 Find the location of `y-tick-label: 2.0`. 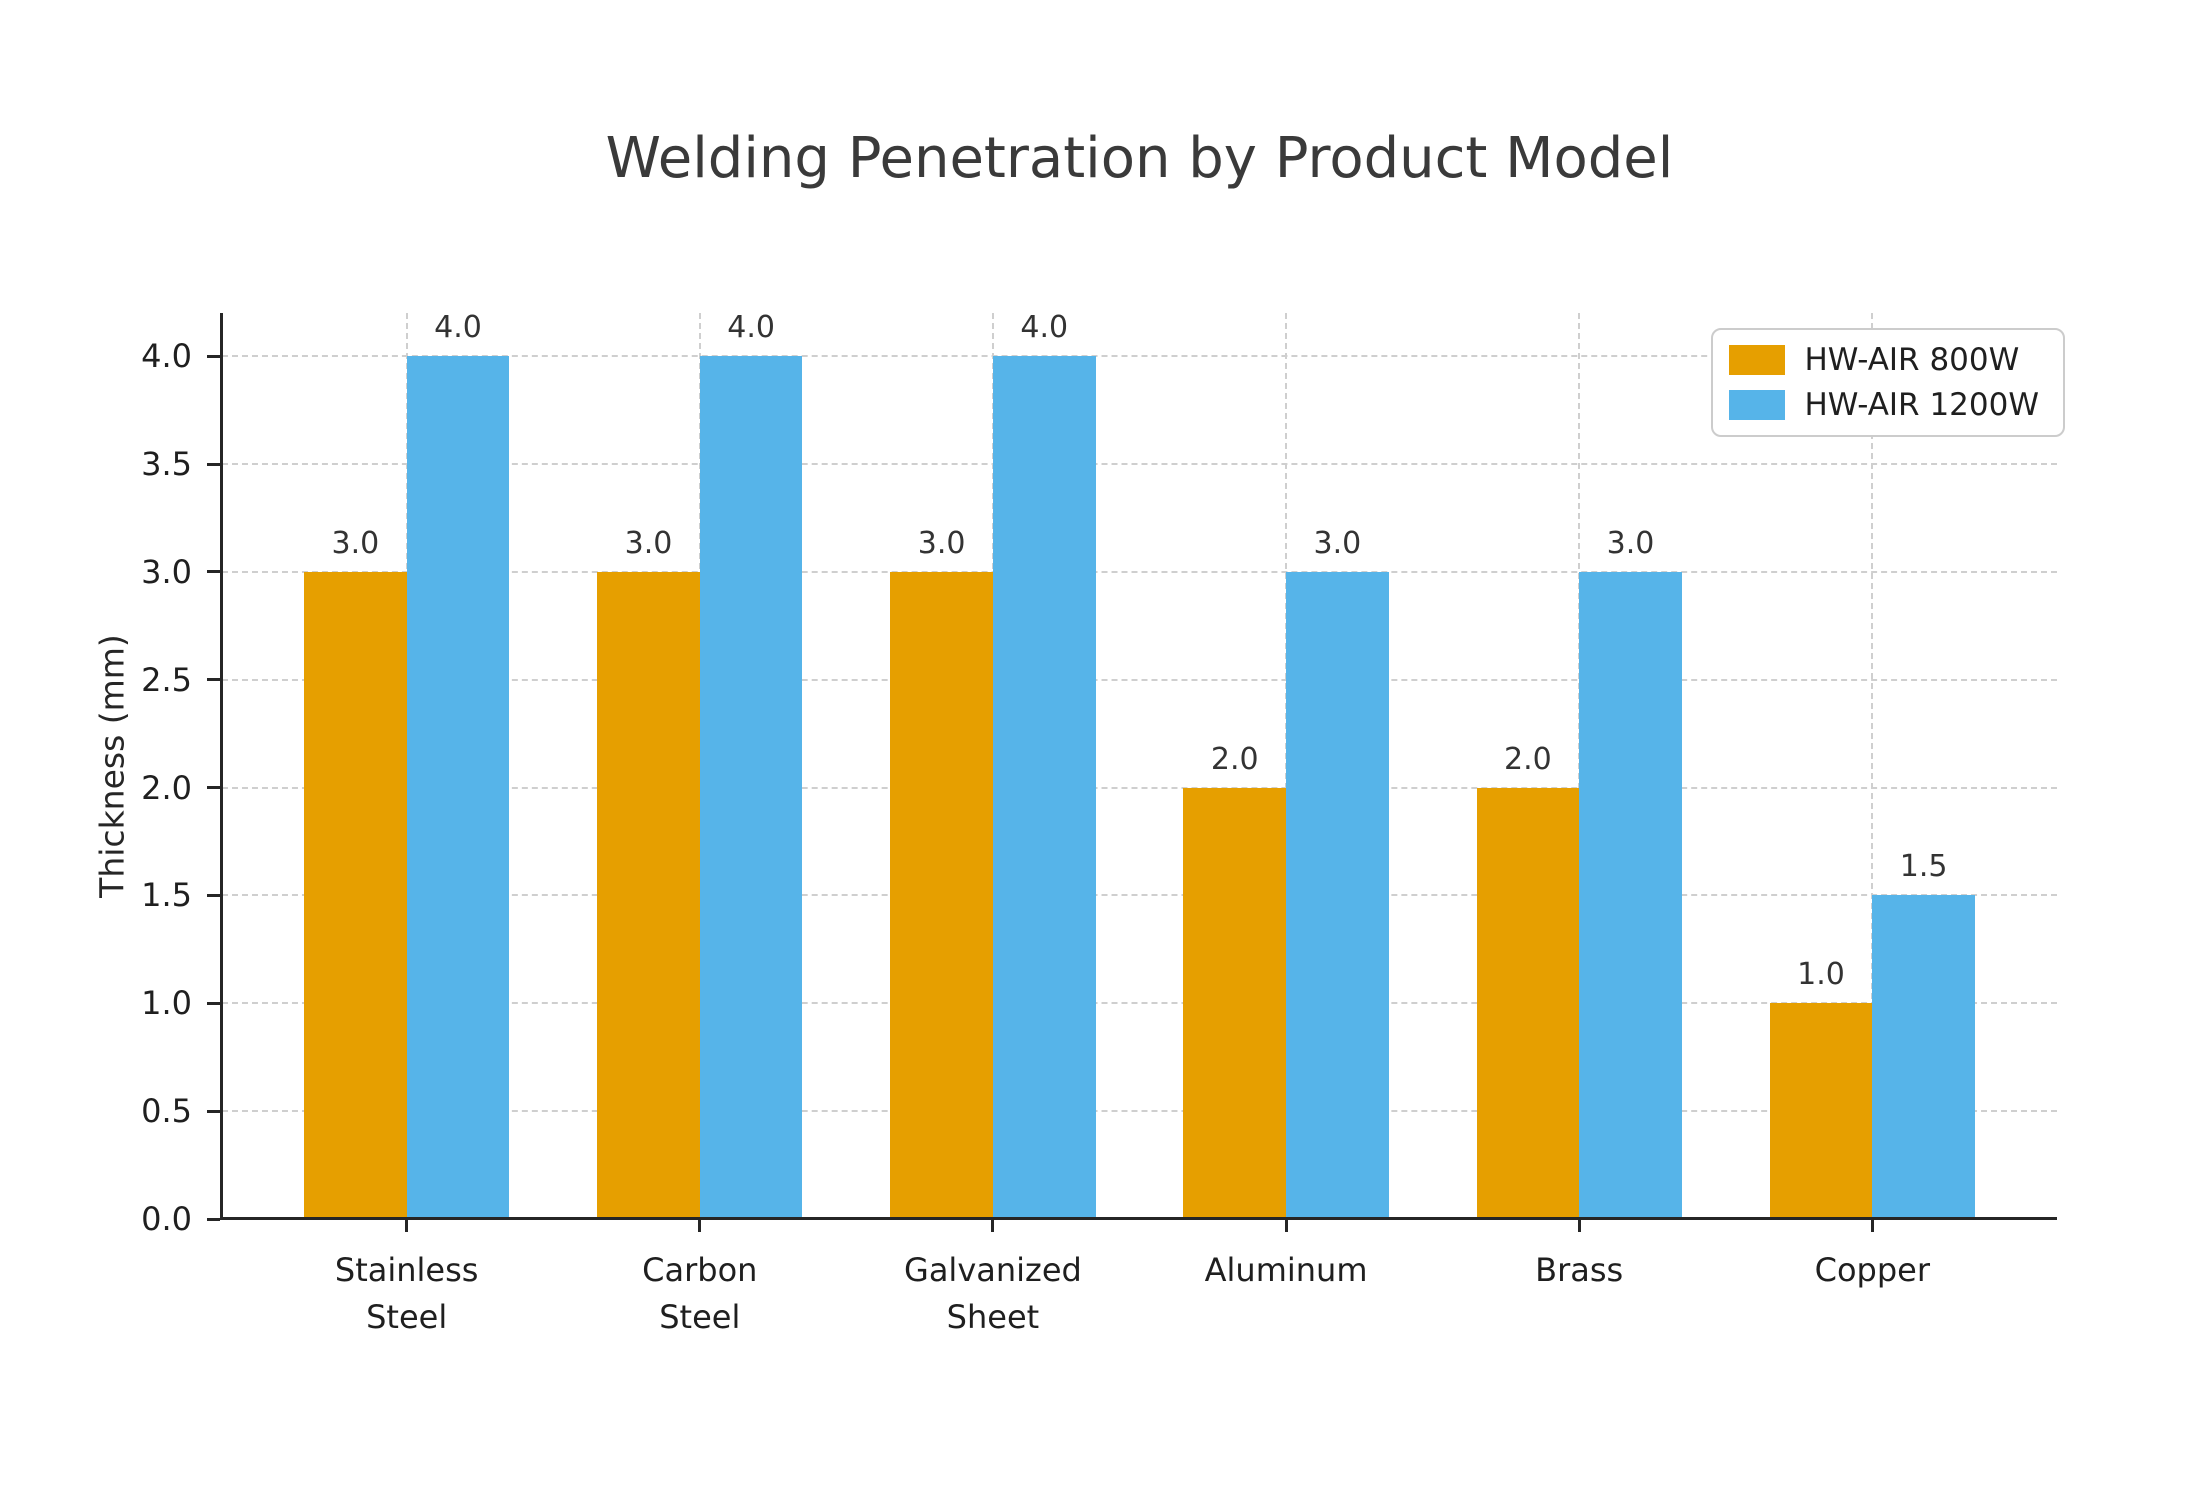

y-tick-label: 2.0 is located at coordinates (166, 787).